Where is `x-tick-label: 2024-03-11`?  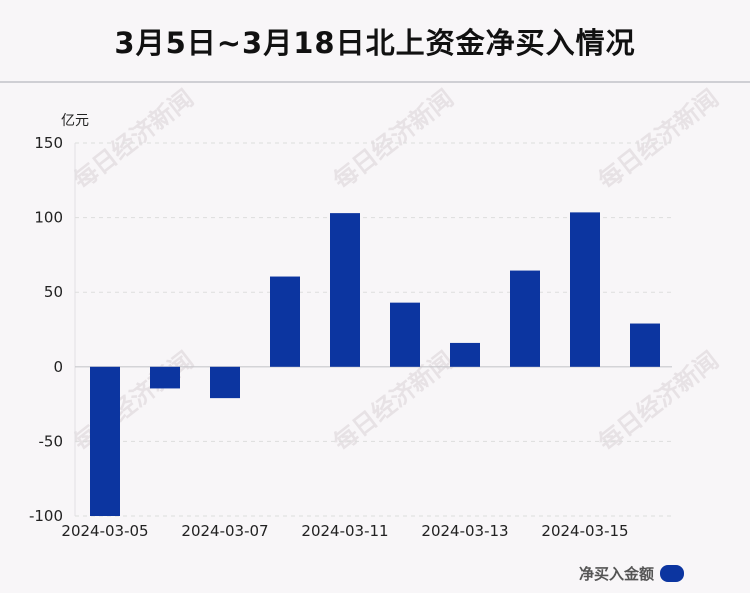 x-tick-label: 2024-03-11 is located at coordinates (344, 531).